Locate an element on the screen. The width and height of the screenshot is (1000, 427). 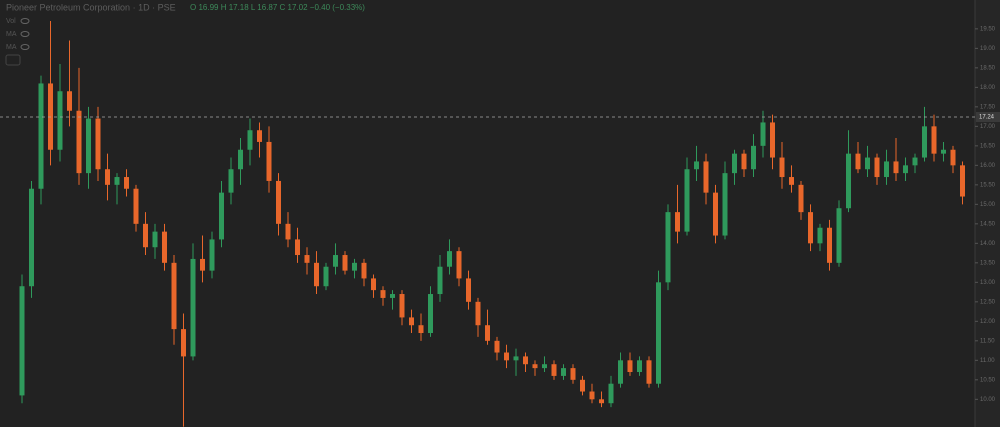
last-price-tag is located at coordinates (988, 116).